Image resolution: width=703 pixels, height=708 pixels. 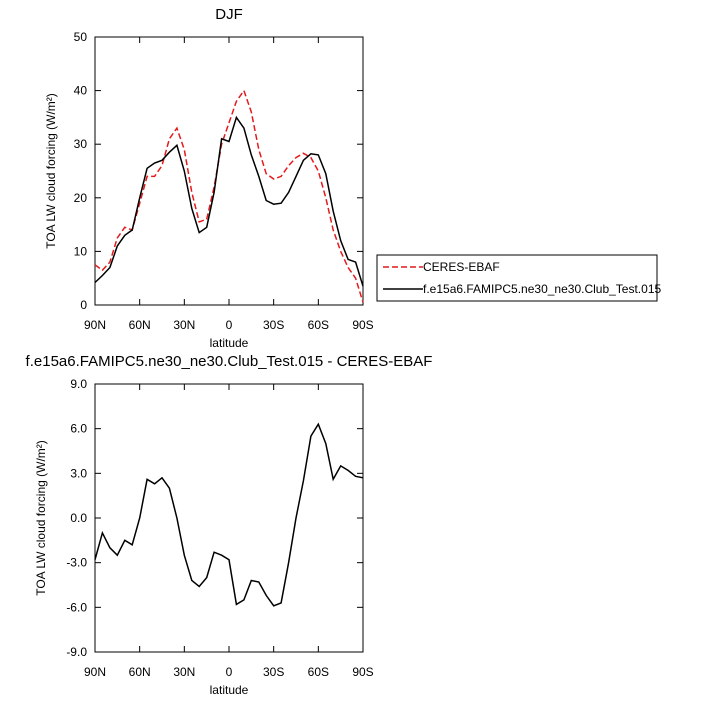 I want to click on chart-title: DJF, so click(x=229, y=14).